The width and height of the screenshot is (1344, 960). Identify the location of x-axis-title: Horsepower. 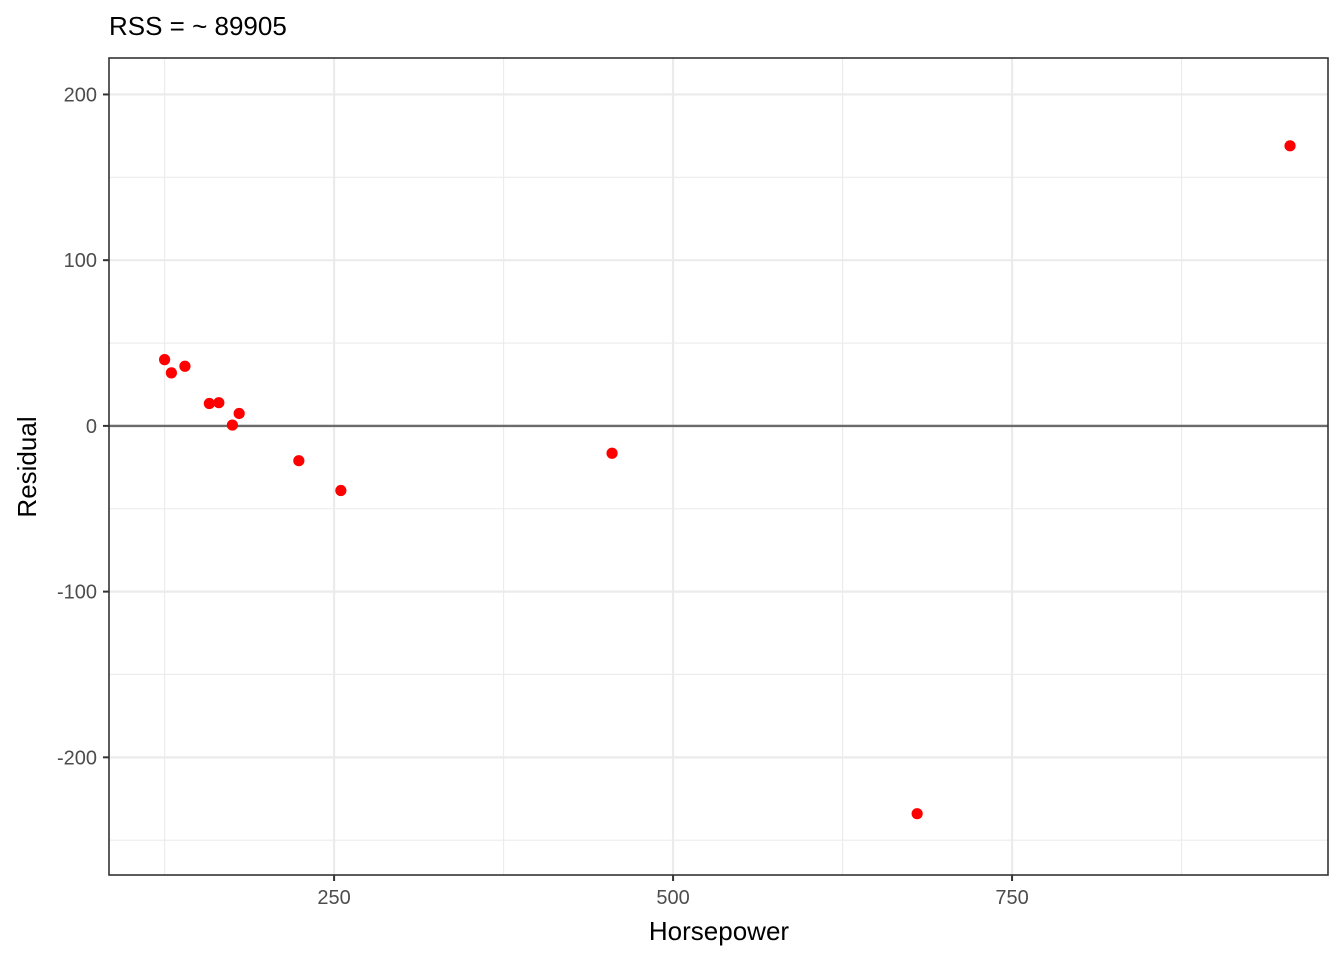
(719, 931).